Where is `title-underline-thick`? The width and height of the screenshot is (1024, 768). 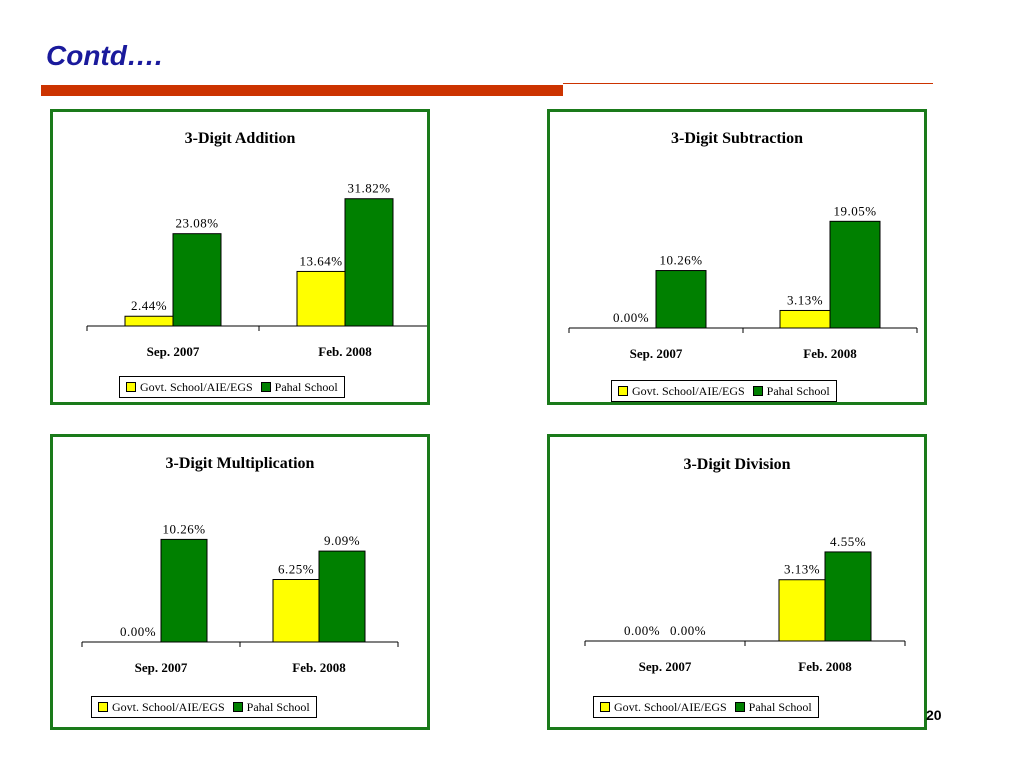 title-underline-thick is located at coordinates (302, 90).